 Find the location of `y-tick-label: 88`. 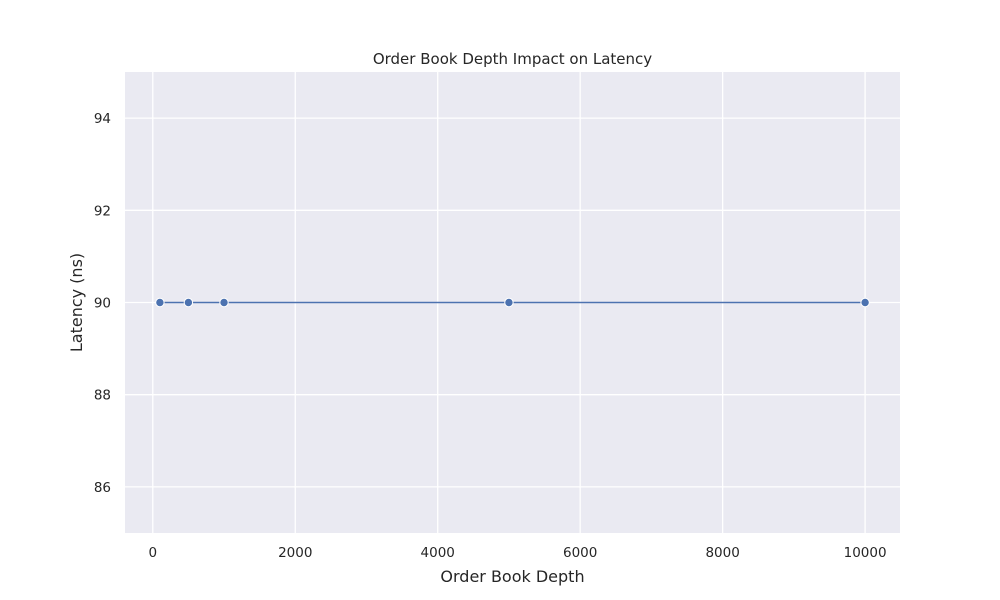

y-tick-label: 88 is located at coordinates (102, 396).